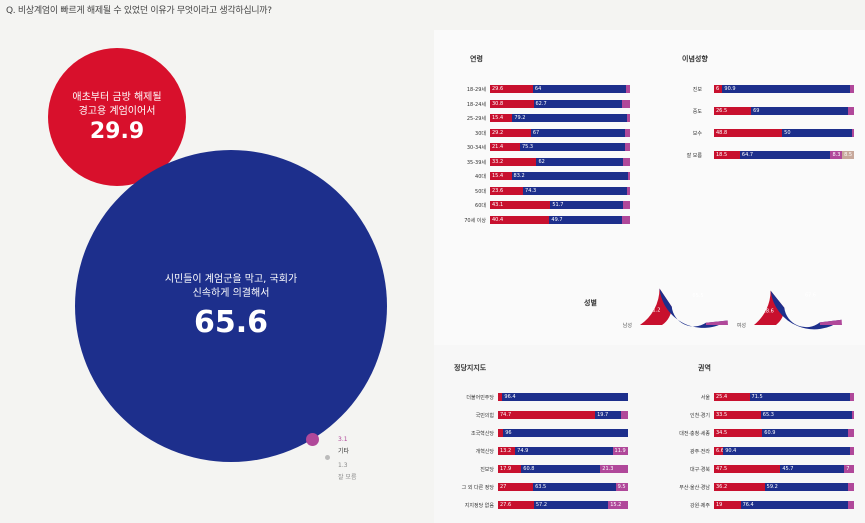 The width and height of the screenshot is (865, 523). Describe the element at coordinates (476, 59) in the screenshot. I see `age-section-title: 연령` at that location.